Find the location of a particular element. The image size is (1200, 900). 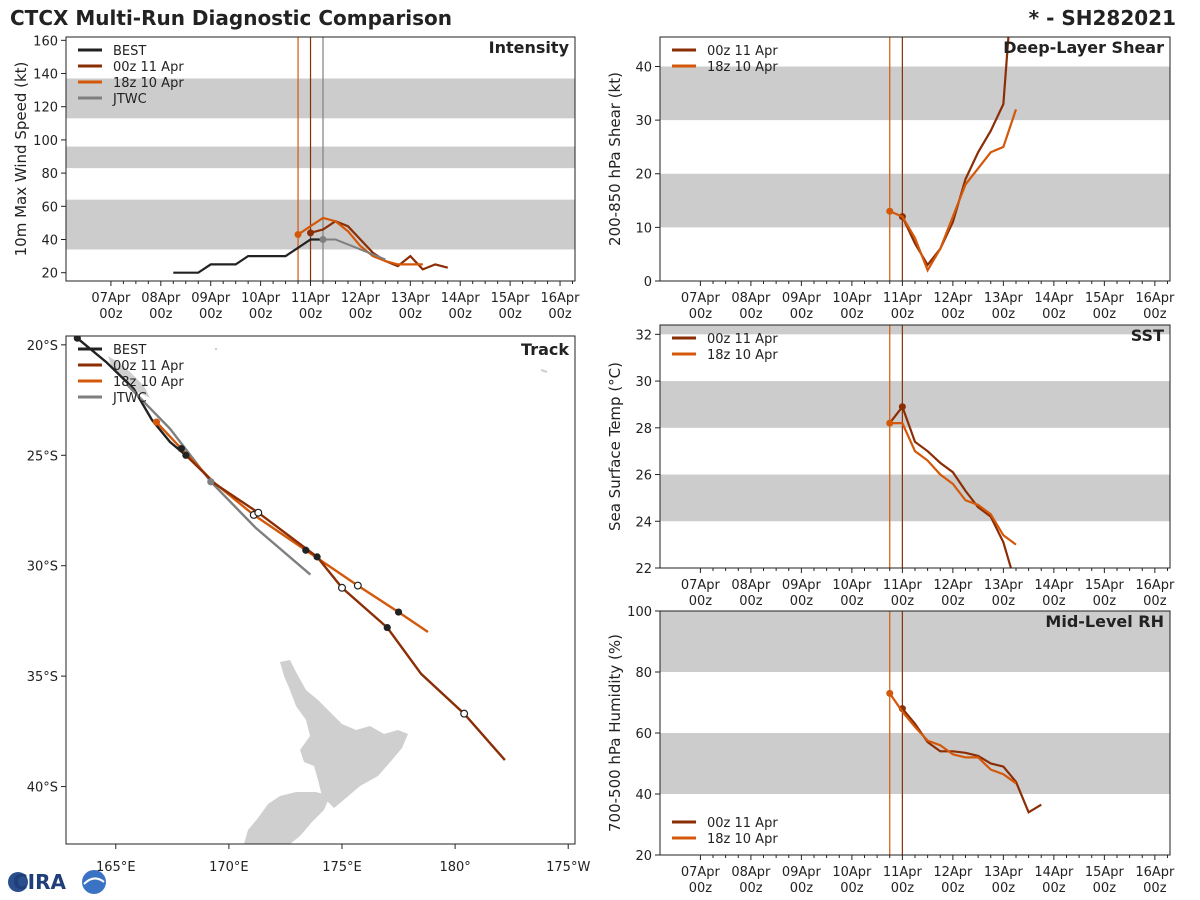

new-caledonia-land is located at coordinates (129, 377).